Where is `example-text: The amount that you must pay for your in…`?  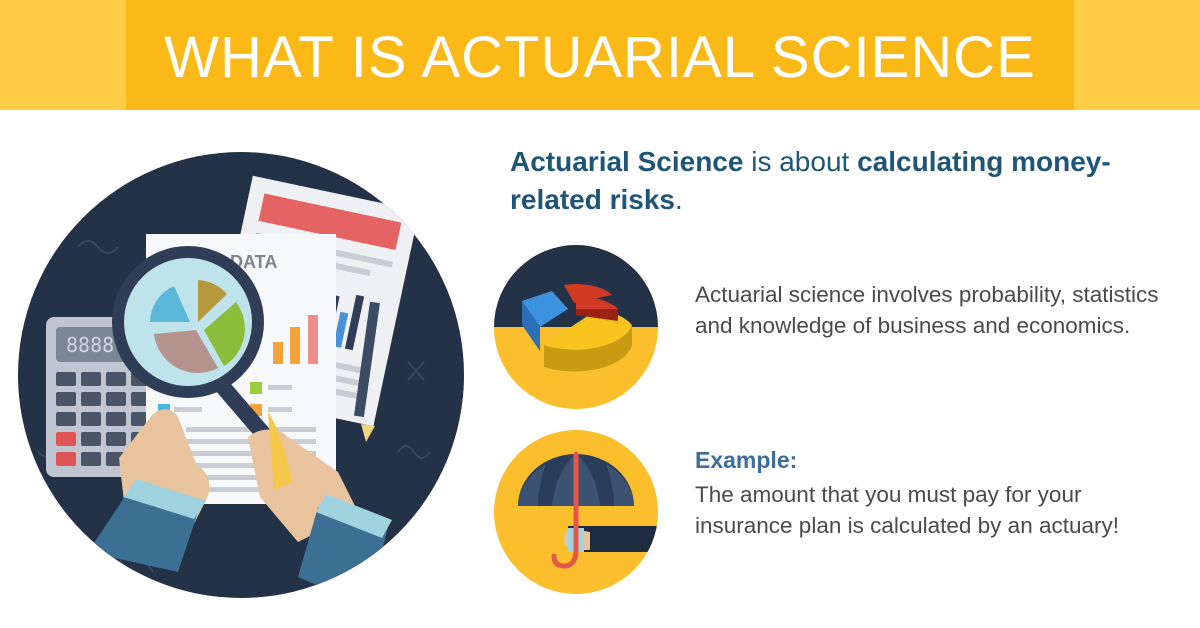
example-text: The amount that you must pay for your in… is located at coordinates (907, 510).